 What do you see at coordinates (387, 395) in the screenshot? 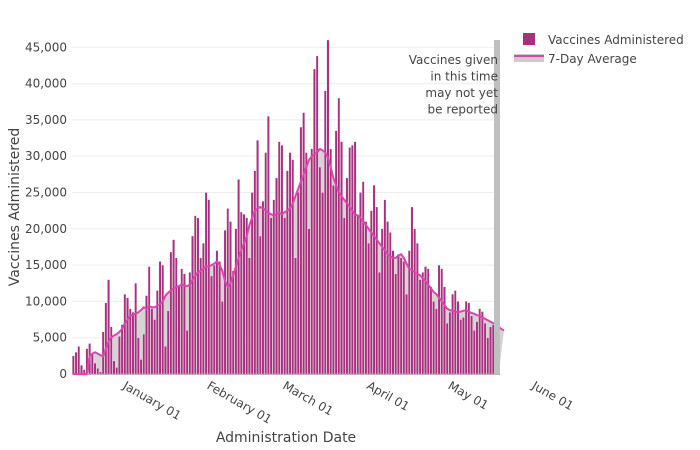
I see `x-tick-label: April 01` at bounding box center [387, 395].